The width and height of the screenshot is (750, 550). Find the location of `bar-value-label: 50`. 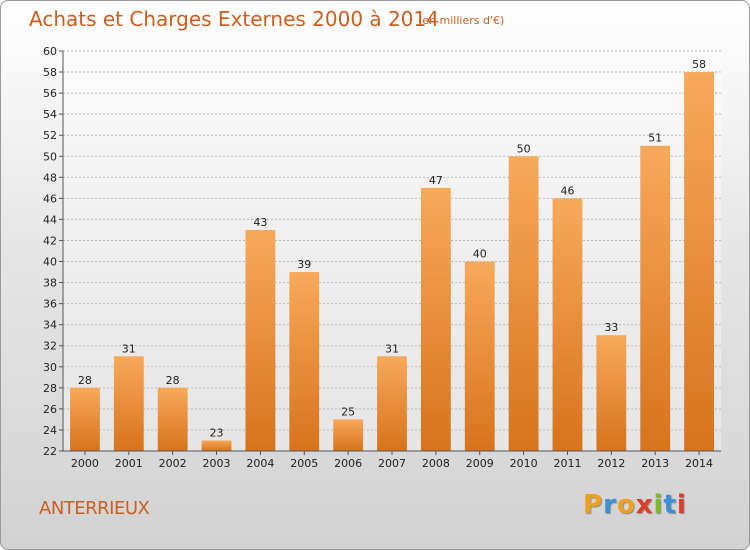

bar-value-label: 50 is located at coordinates (524, 148).